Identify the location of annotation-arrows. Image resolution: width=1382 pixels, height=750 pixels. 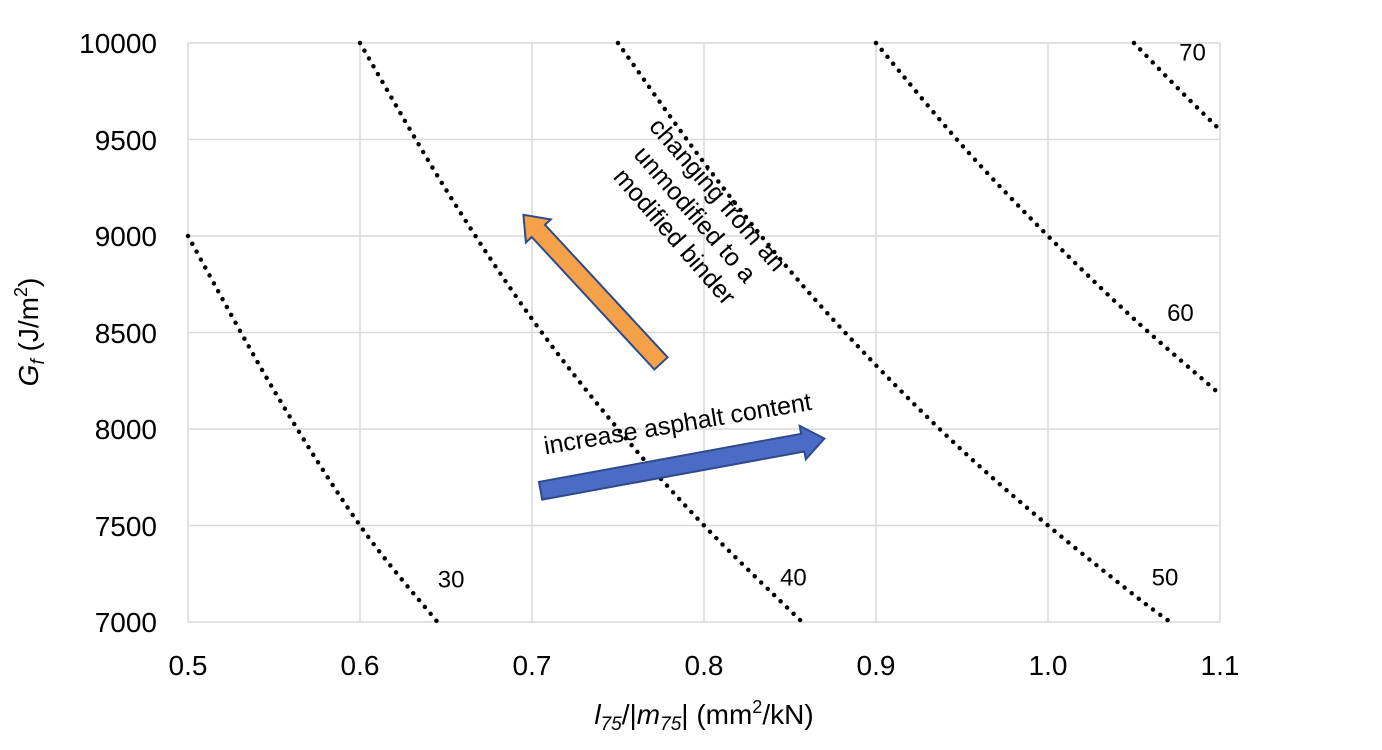
(674, 357).